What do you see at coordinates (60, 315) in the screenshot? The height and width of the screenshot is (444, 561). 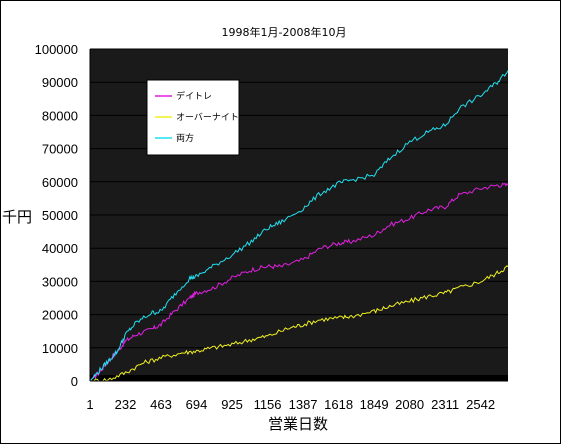 I see `y-tick-20000: 20000` at bounding box center [60, 315].